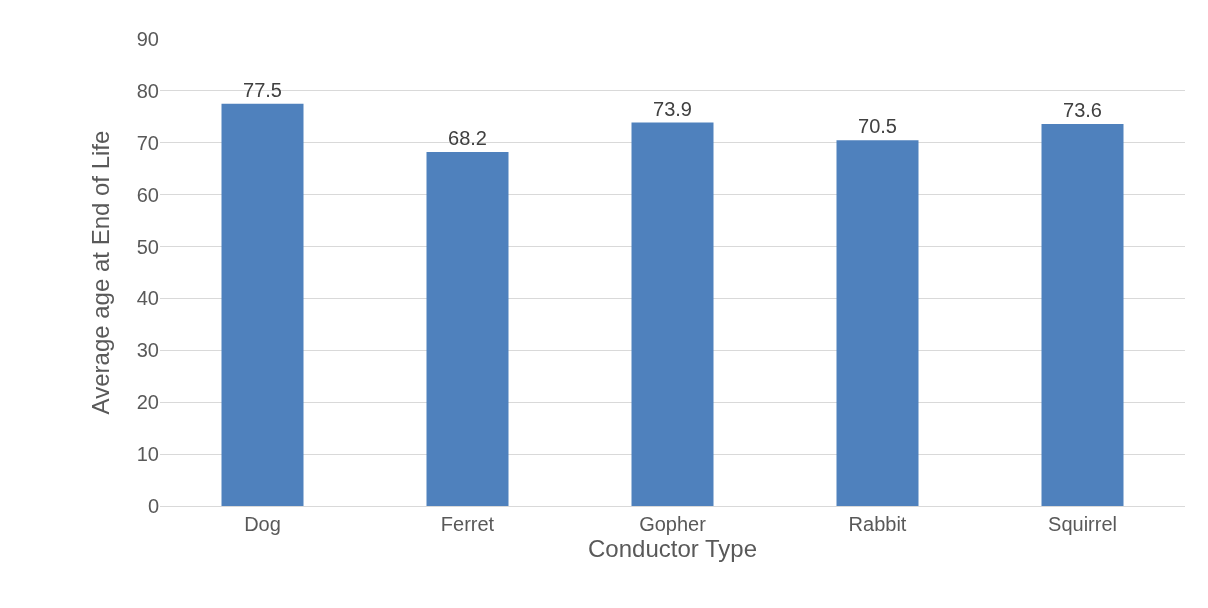 This screenshot has width=1208, height=608. I want to click on data-label: 77.5, so click(262, 89).